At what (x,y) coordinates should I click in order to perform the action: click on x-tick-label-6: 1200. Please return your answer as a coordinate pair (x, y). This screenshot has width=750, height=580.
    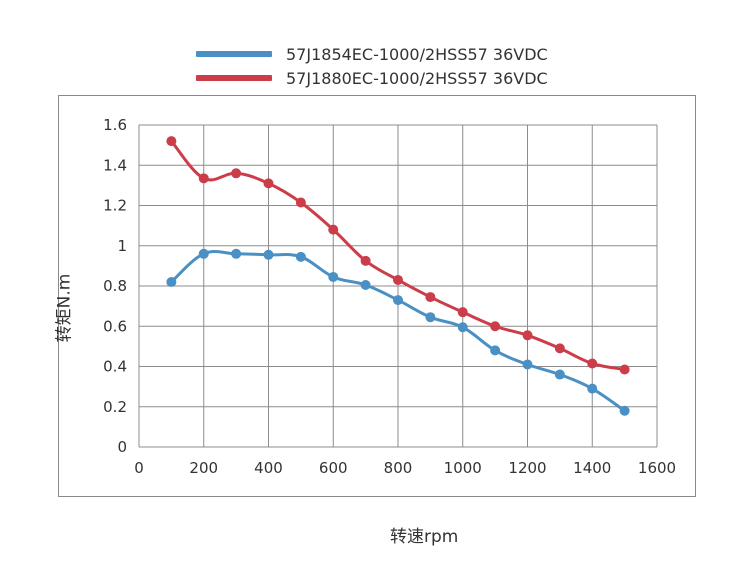
    Looking at the image, I should click on (527, 468).